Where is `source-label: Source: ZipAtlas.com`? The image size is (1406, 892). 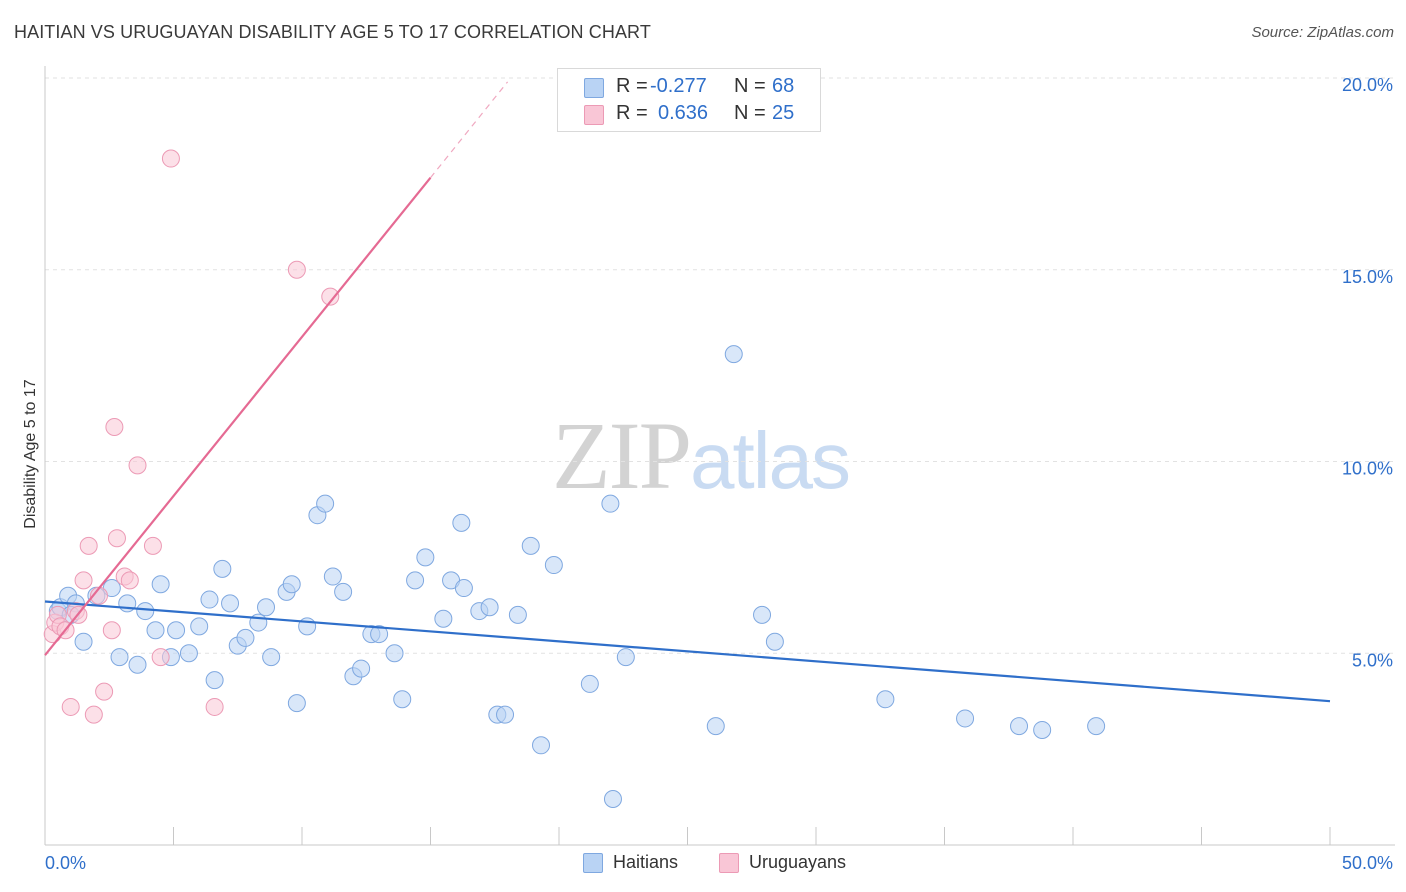
source-label: Source: ZipAtlas.com is located at coordinates (1322, 32).